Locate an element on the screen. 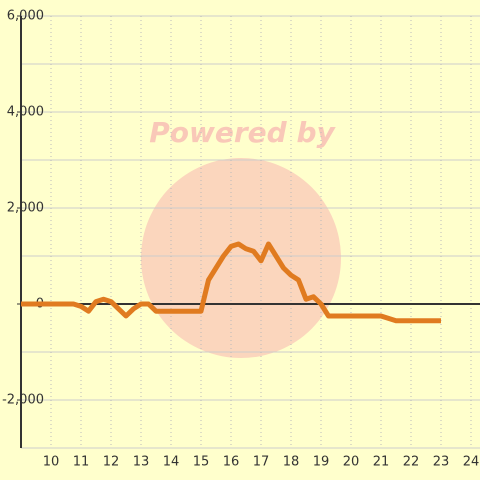 This screenshot has width=480, height=480. y-tick-label: 2,000 is located at coordinates (25, 208).